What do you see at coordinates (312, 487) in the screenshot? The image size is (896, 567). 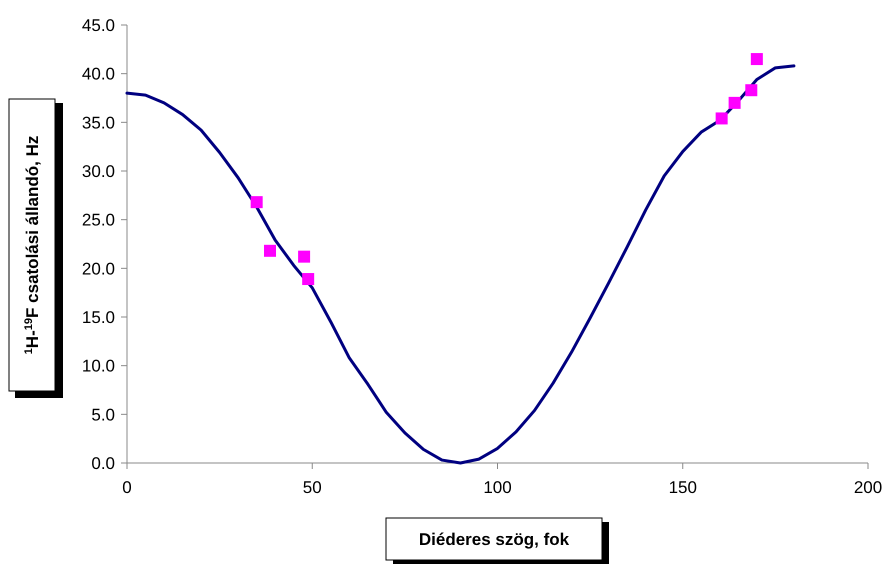 I see `x-tick-label: 50` at bounding box center [312, 487].